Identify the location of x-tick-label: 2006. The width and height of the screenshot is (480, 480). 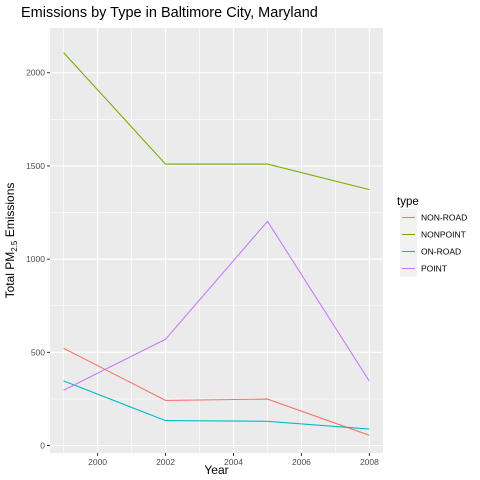
(301, 462).